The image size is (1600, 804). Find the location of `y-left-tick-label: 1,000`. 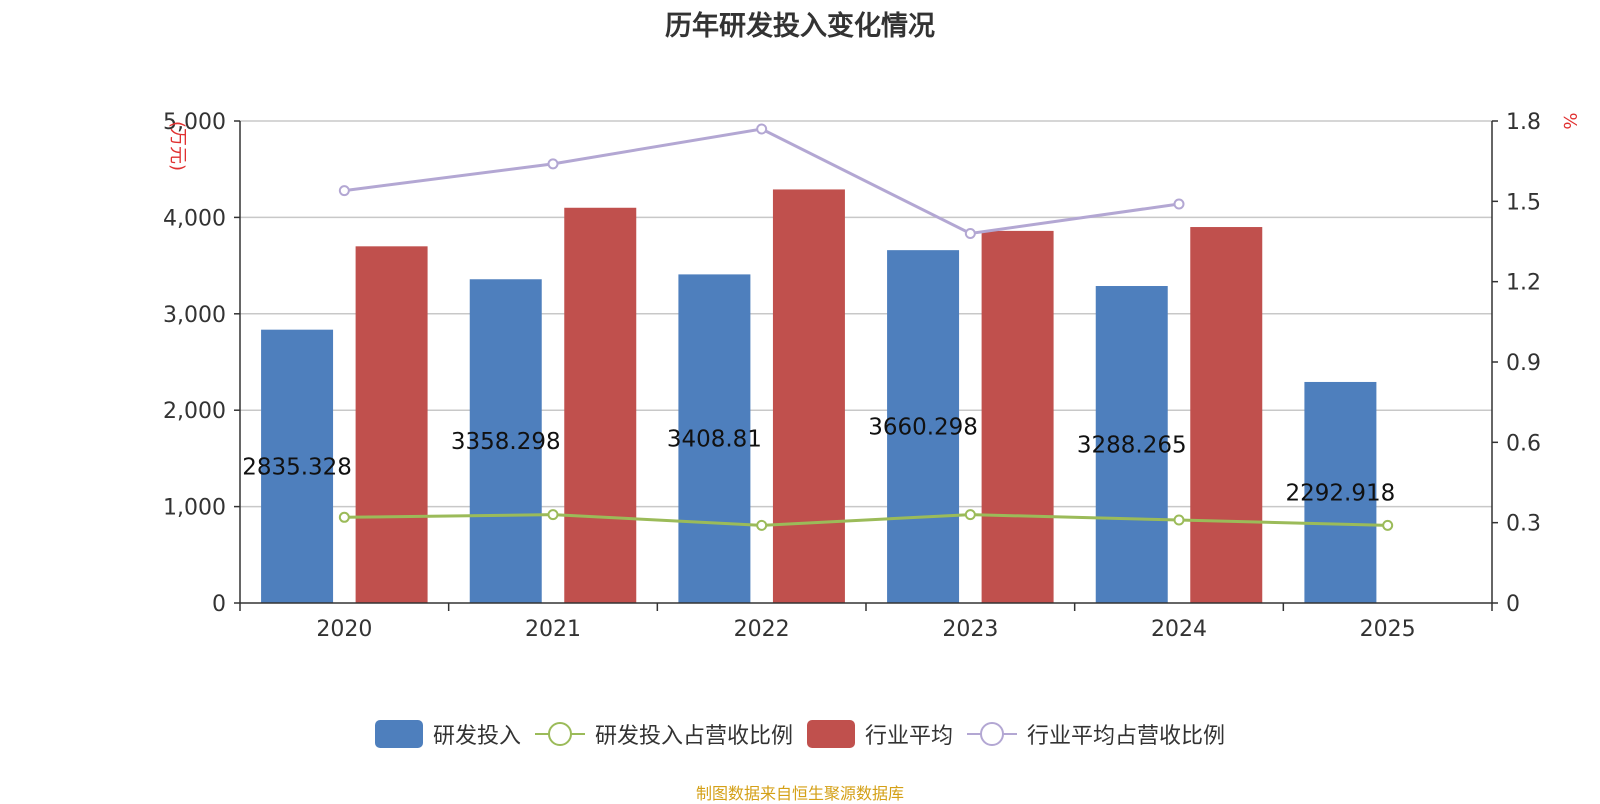

y-left-tick-label: 1,000 is located at coordinates (194, 508).